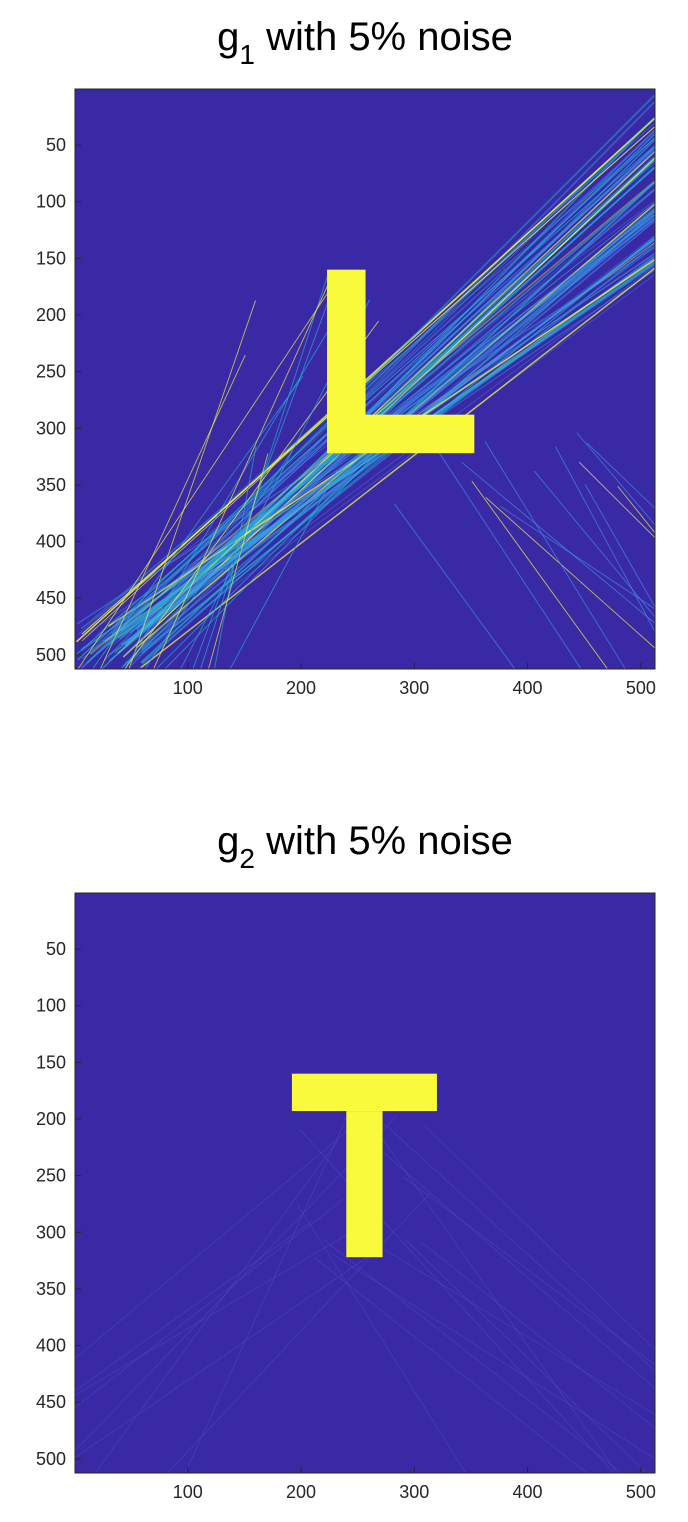 The height and width of the screenshot is (1522, 688). What do you see at coordinates (401, 361) in the screenshot?
I see `letter-shape-L` at bounding box center [401, 361].